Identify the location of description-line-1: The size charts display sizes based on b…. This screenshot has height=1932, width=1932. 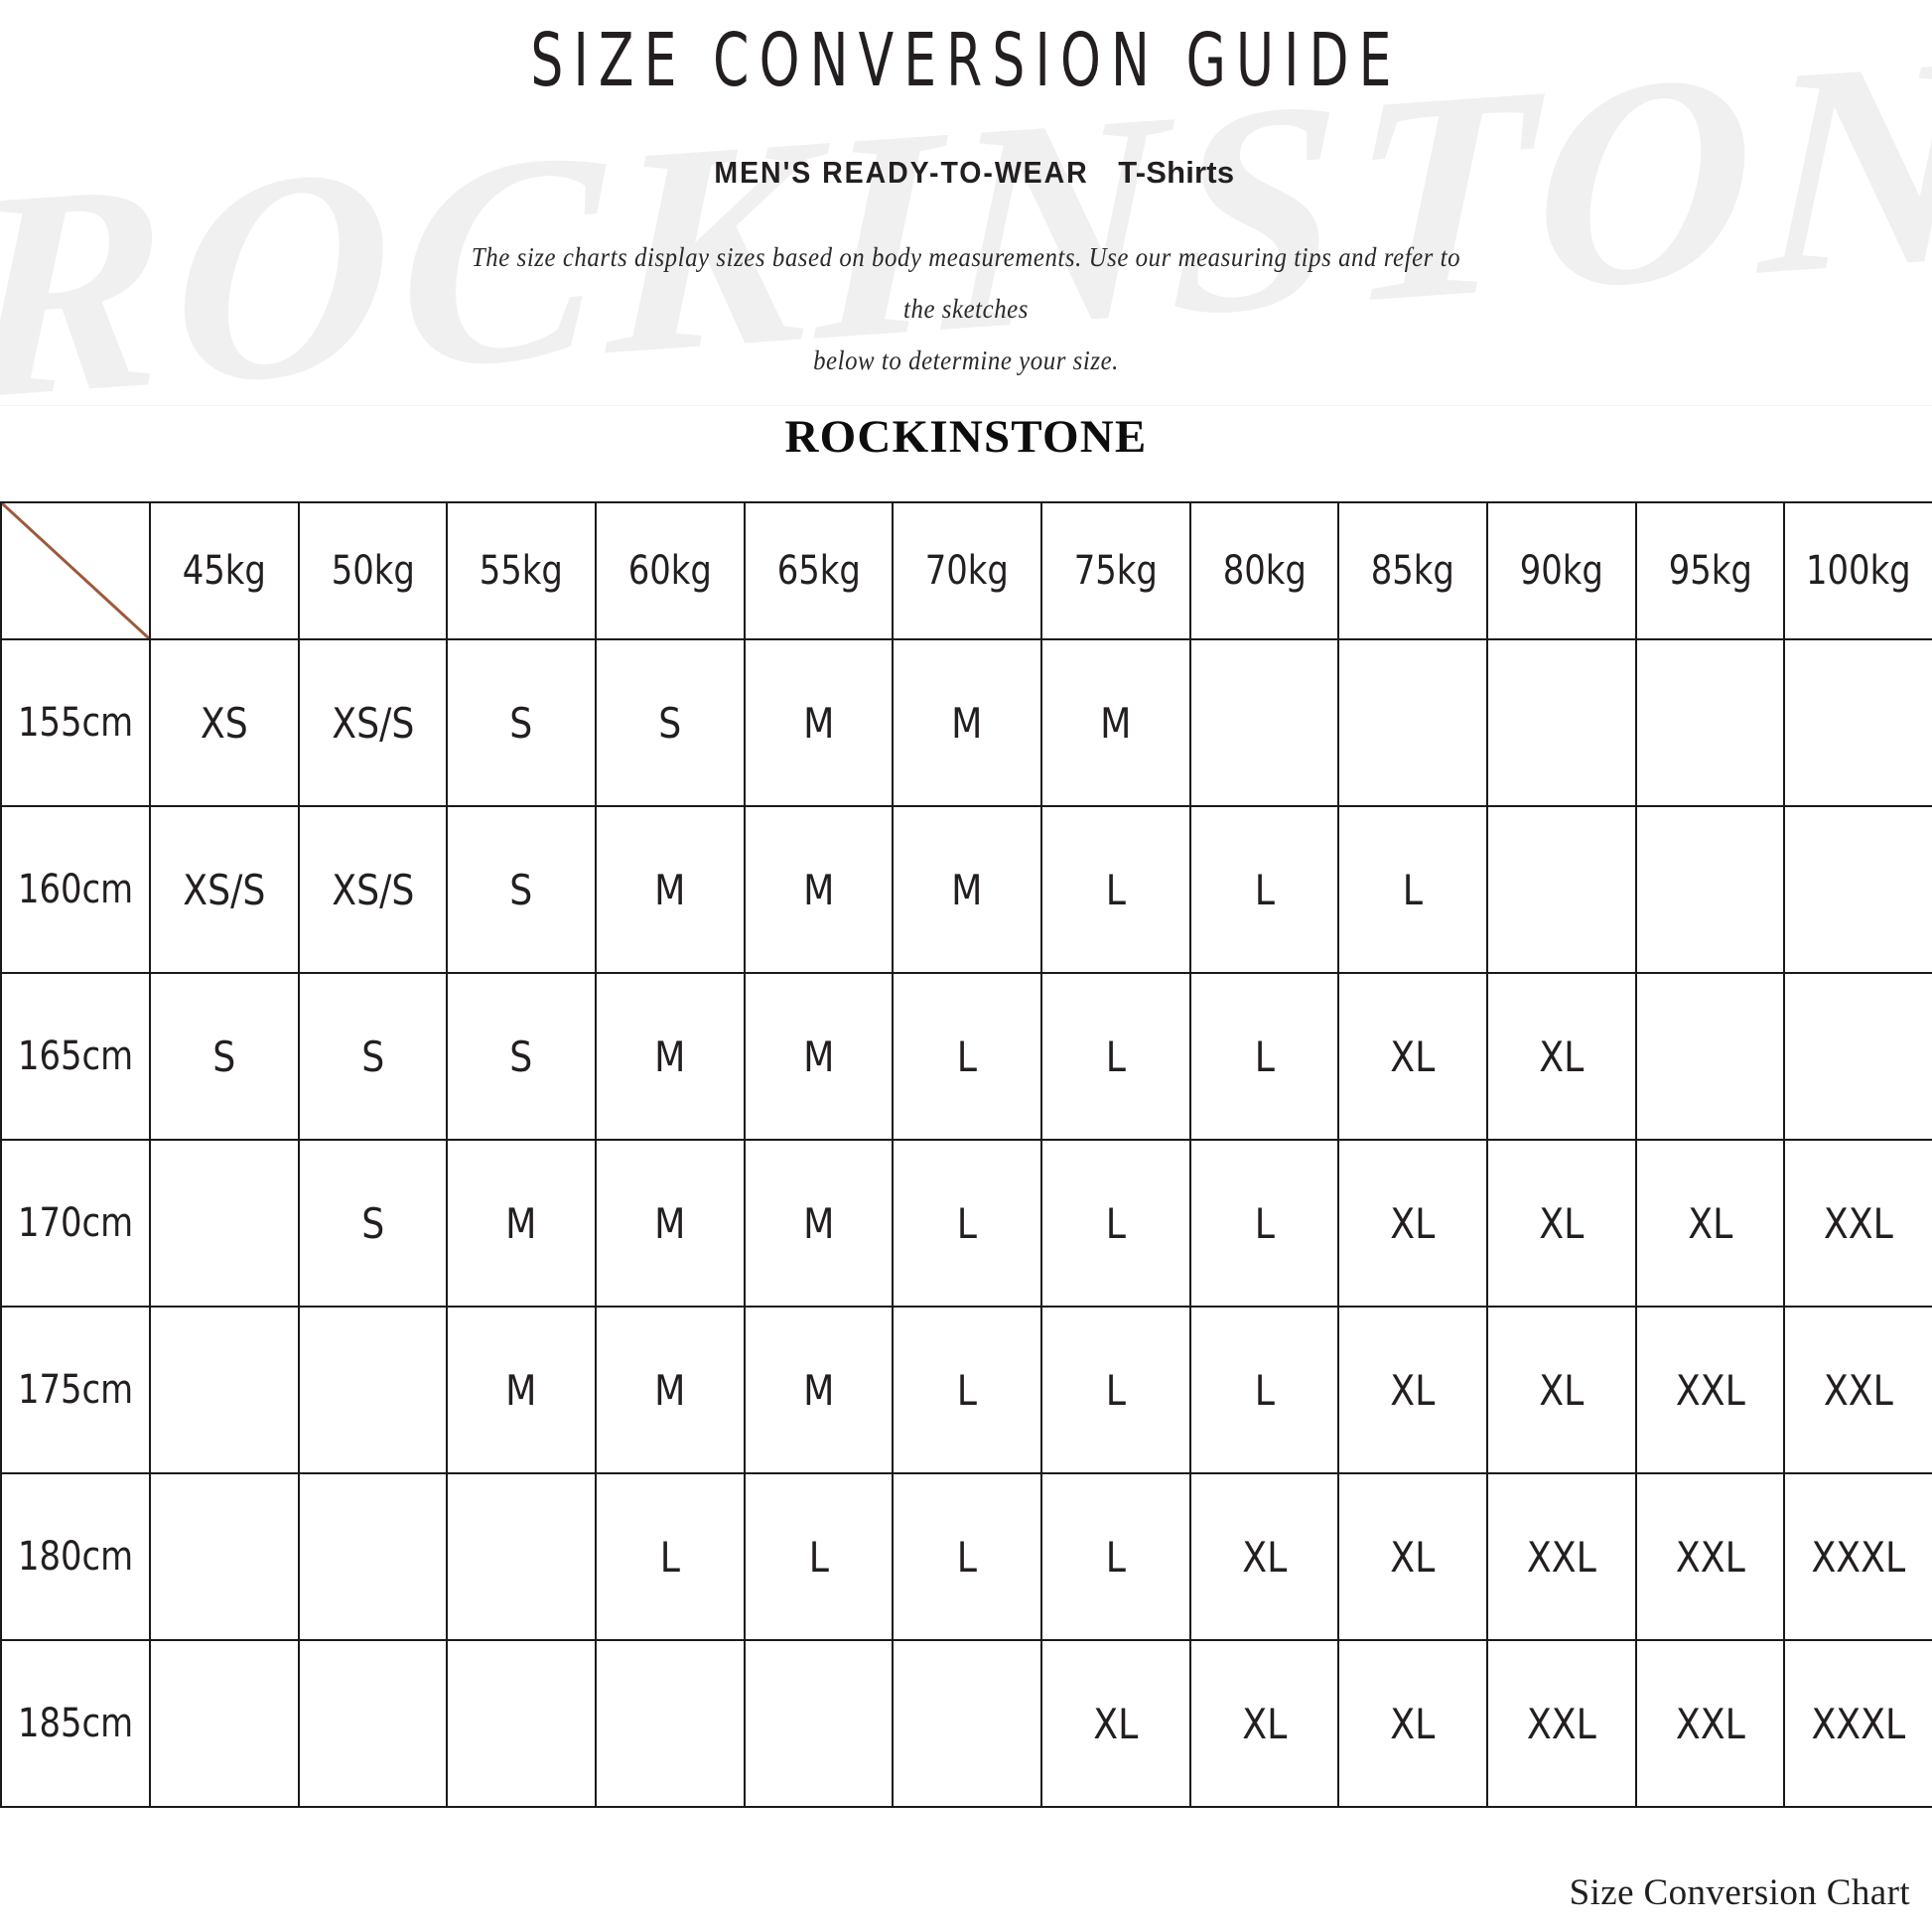
(966, 283).